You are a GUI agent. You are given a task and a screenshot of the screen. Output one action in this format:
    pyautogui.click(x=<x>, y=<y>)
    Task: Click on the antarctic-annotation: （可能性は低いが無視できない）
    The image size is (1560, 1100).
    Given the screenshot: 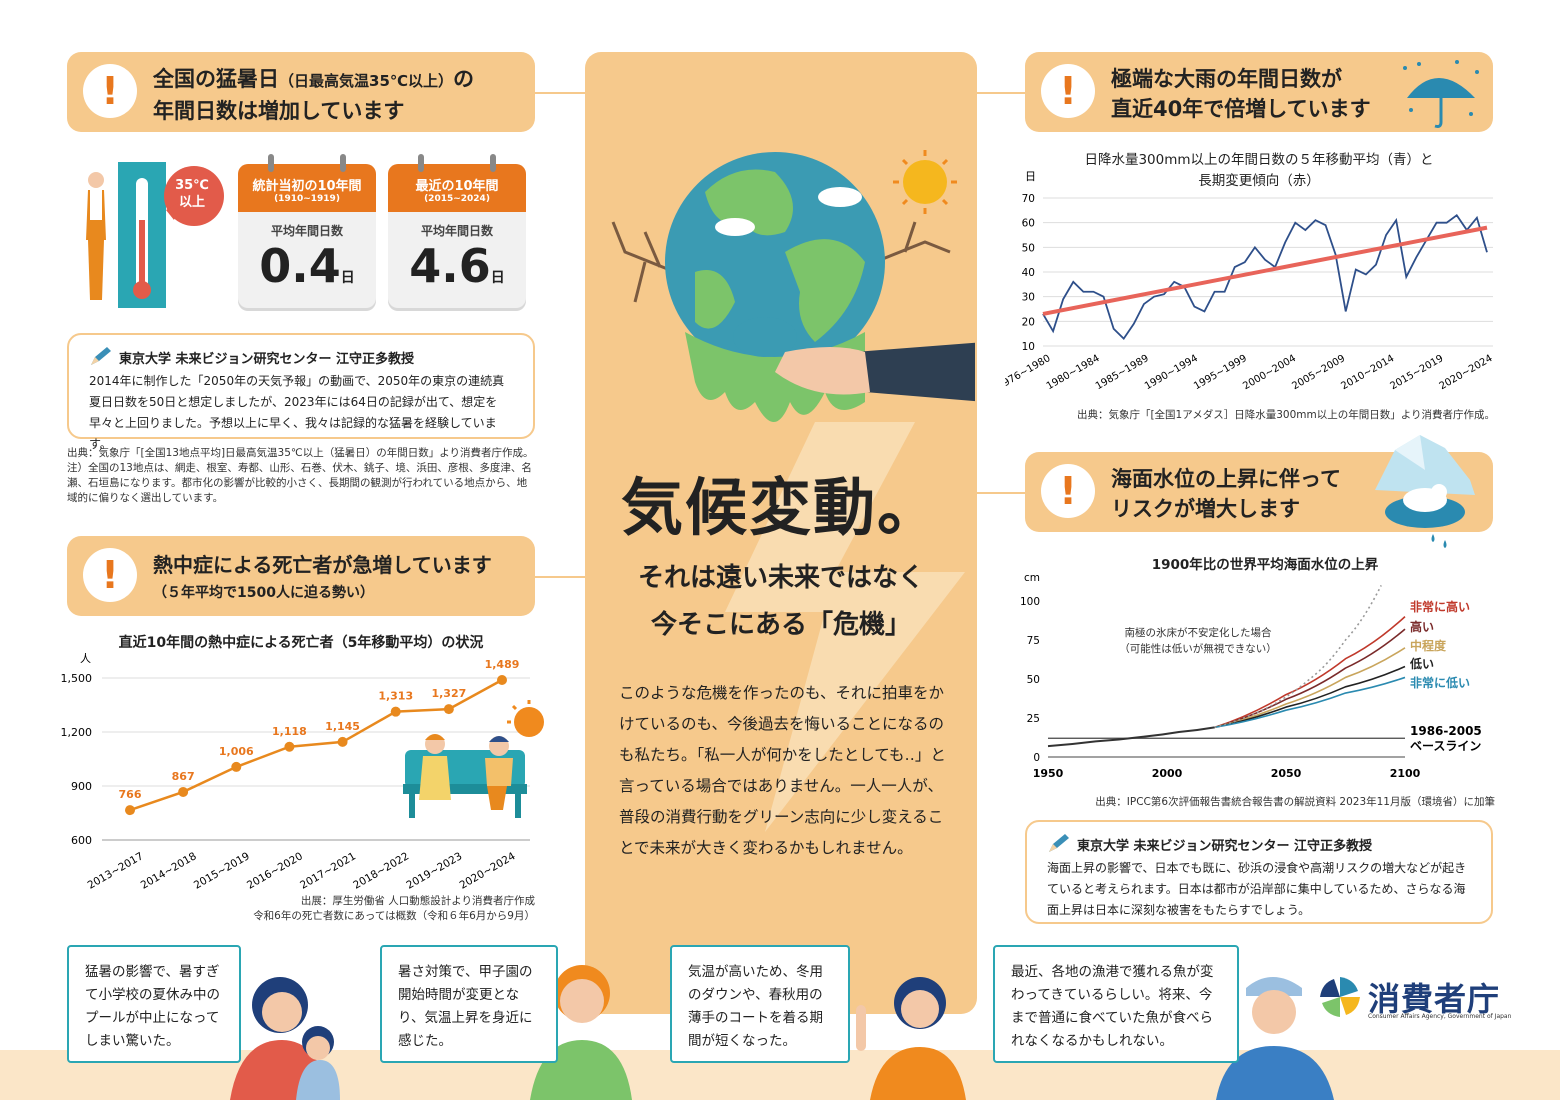 What is the action you would take?
    pyautogui.click(x=1198, y=648)
    